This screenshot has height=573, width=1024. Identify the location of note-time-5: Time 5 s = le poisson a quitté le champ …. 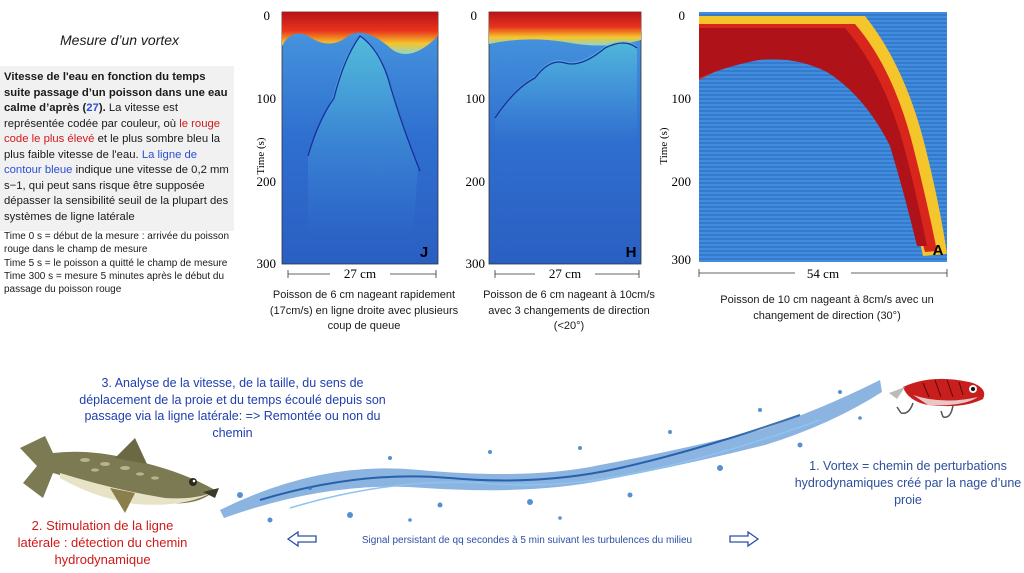
(116, 263).